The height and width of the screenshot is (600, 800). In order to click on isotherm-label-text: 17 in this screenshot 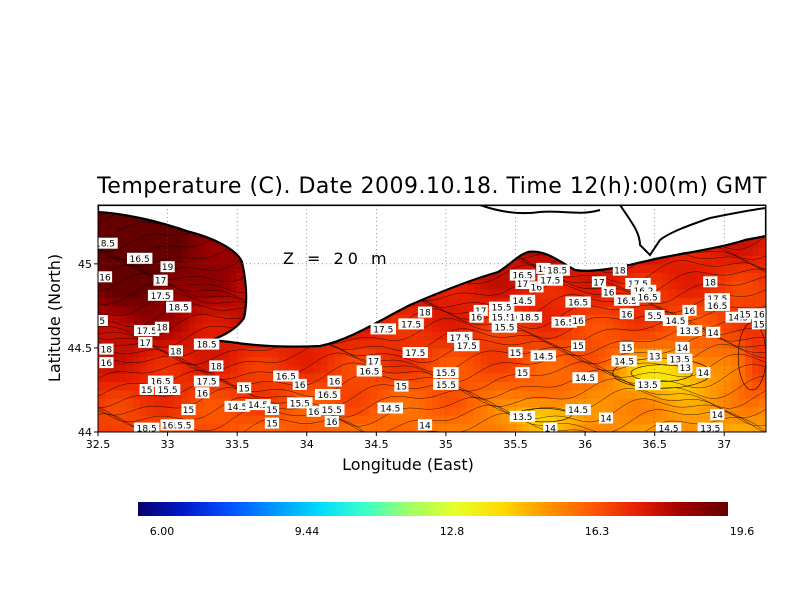, I will do `click(598, 283)`.